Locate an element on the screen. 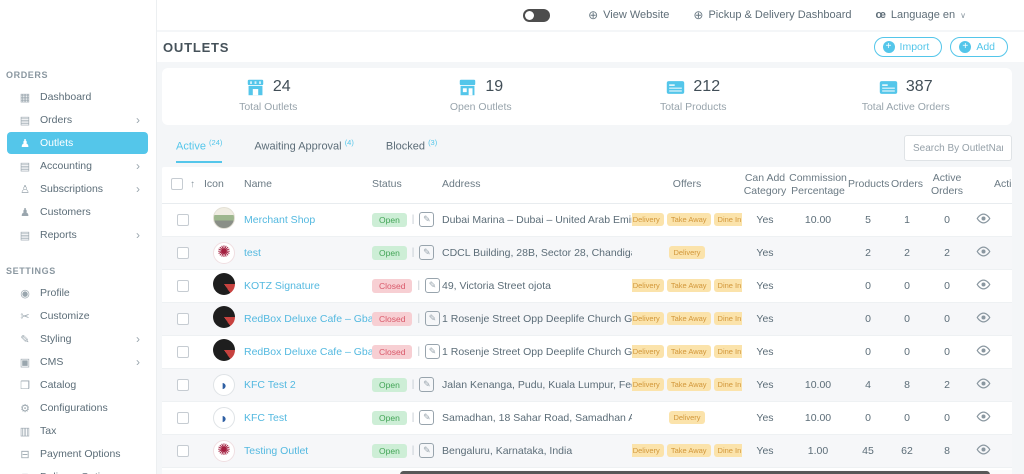  online-status-toggle is located at coordinates (537, 15).